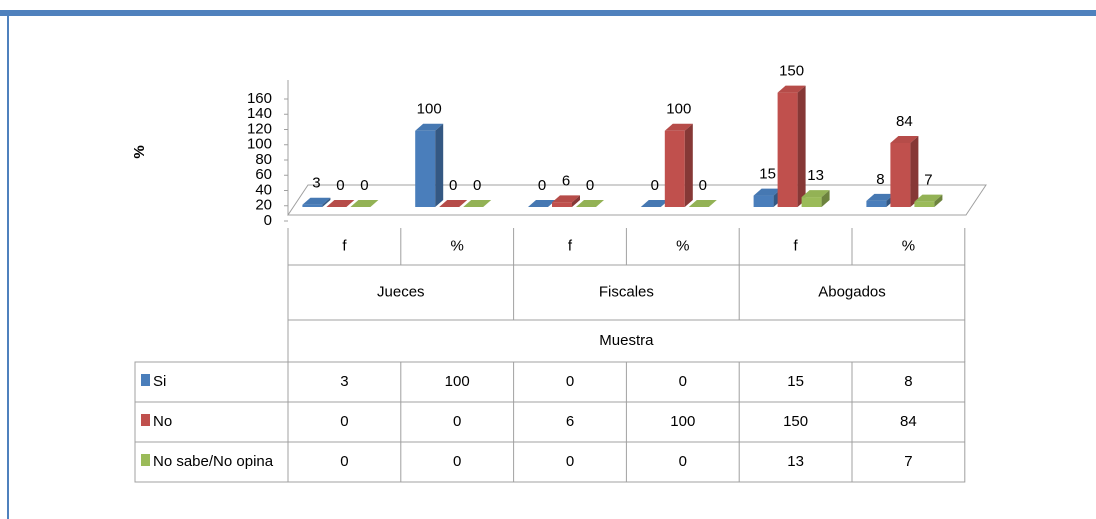 The image size is (1096, 519). I want to click on y-tick-label: 60, so click(263, 174).